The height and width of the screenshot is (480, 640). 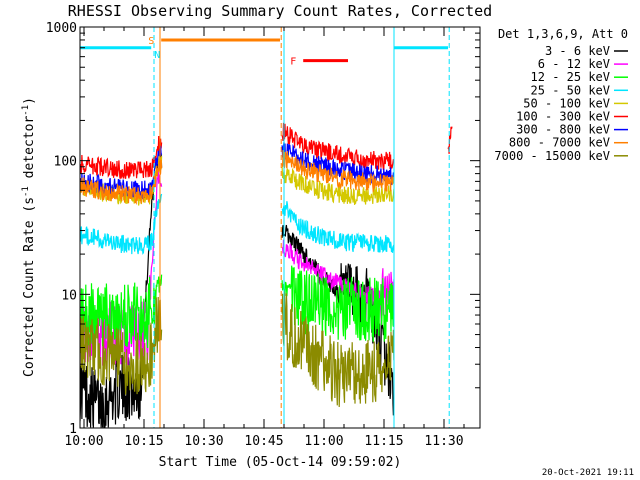 What do you see at coordinates (143, 441) in the screenshot?
I see `x-tick-label: 10:15` at bounding box center [143, 441].